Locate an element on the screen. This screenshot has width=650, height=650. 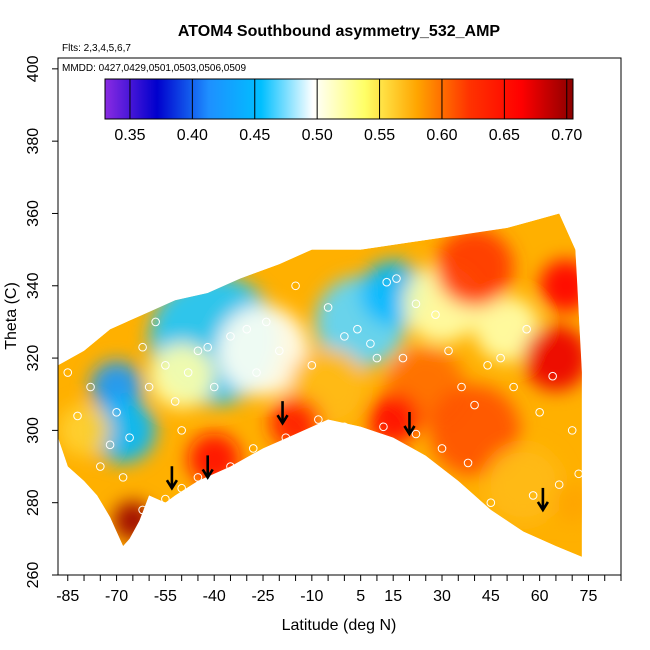
colorbar-ticks: 0.35 0.40 0.45 0.50 0.55 0.60 0.65 0.70 is located at coordinates (348, 111).